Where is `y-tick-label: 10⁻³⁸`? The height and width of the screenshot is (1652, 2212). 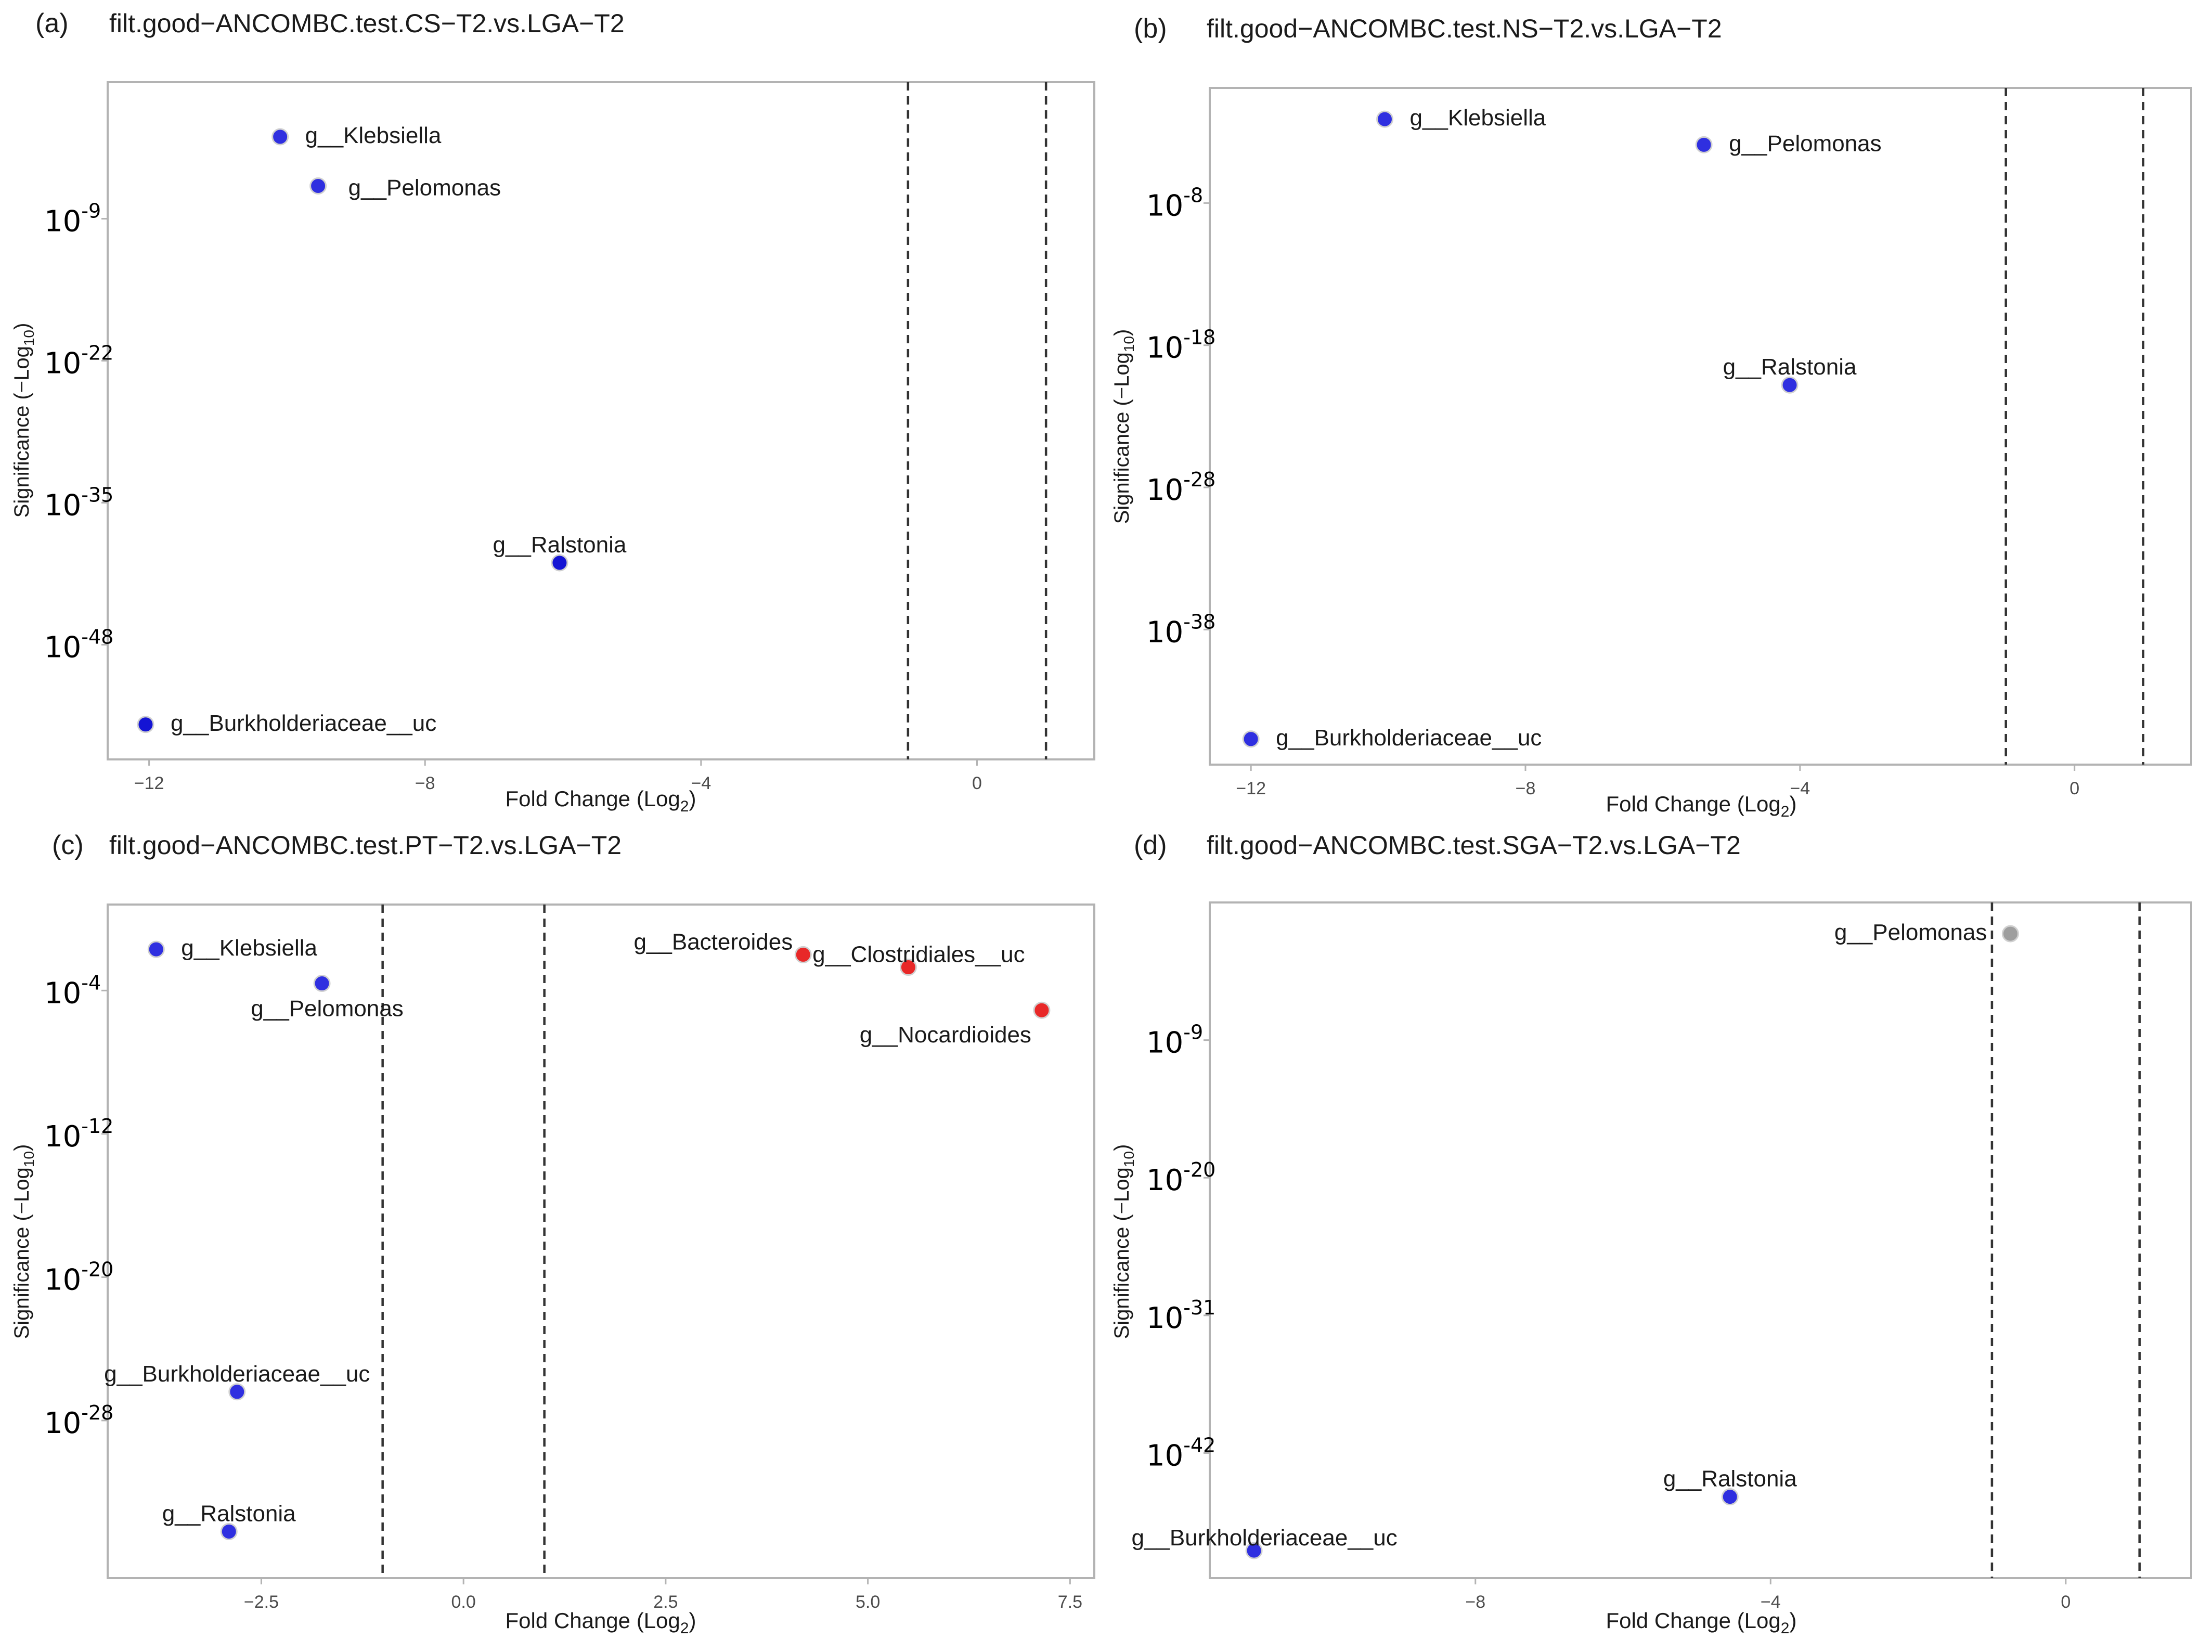
y-tick-label: 10⁻³⁸ is located at coordinates (1180, 629).